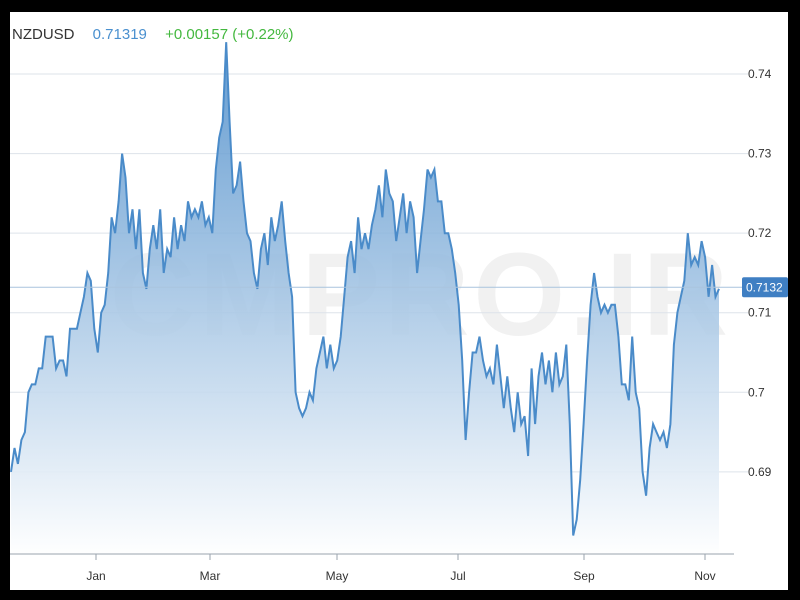 The image size is (800, 600). What do you see at coordinates (160, 34) in the screenshot?
I see `quote-header: NZDUSD 0.71319 +0.00157 (+0.22%)` at bounding box center [160, 34].